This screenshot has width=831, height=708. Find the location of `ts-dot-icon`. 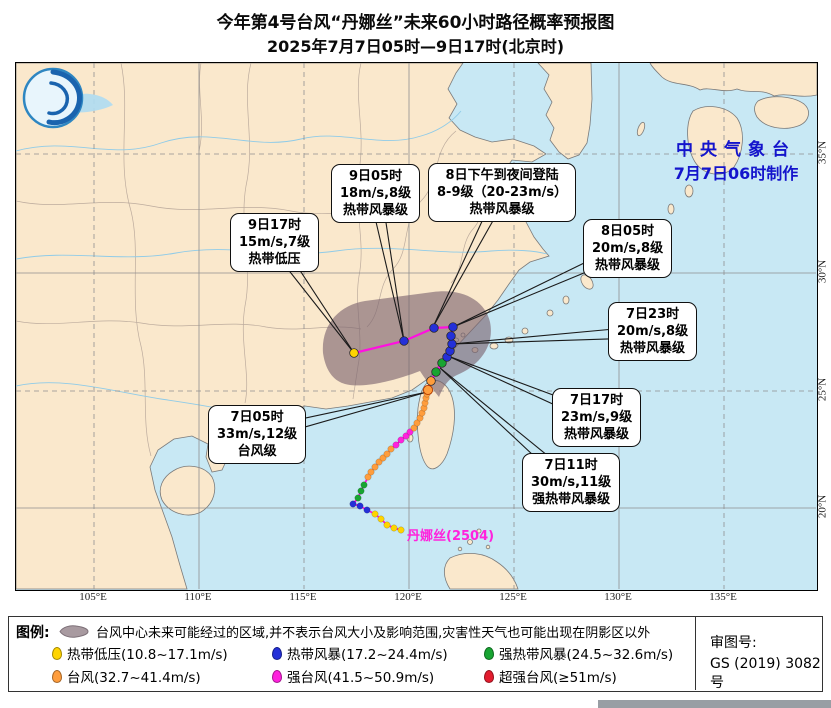

ts-dot-icon is located at coordinates (277, 653).